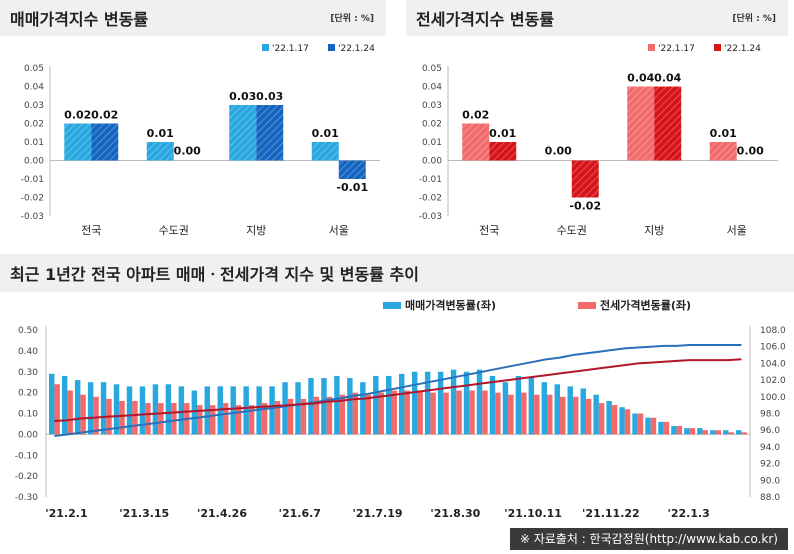 This screenshot has height=554, width=794. I want to click on data-label: 0.00, so click(187, 151).